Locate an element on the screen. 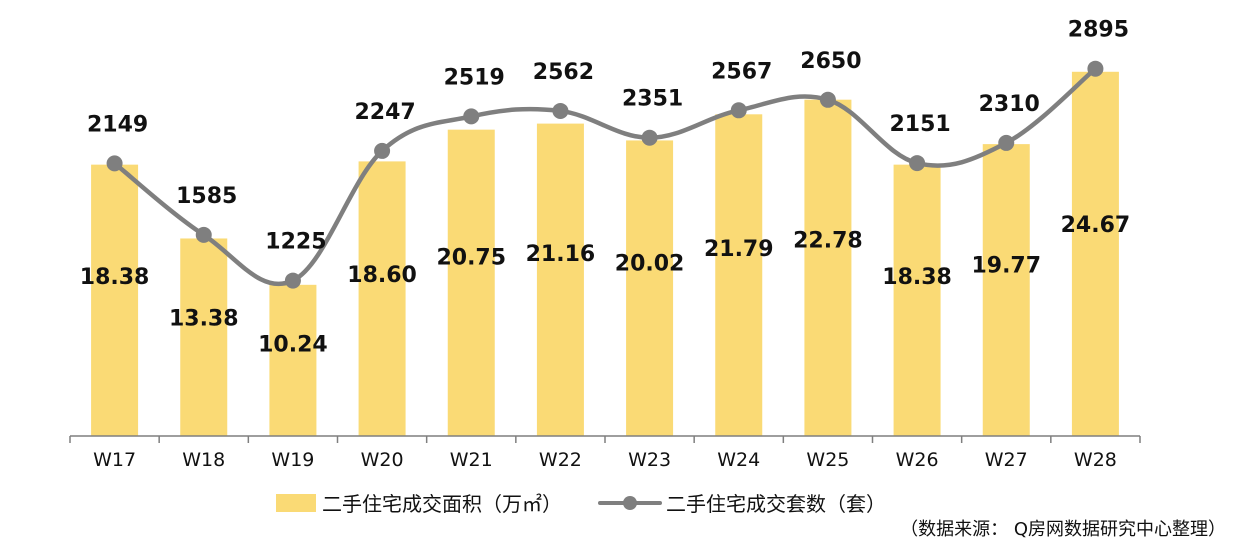 This screenshot has width=1234, height=547. x-tick-label-w19: W19 is located at coordinates (292, 460).